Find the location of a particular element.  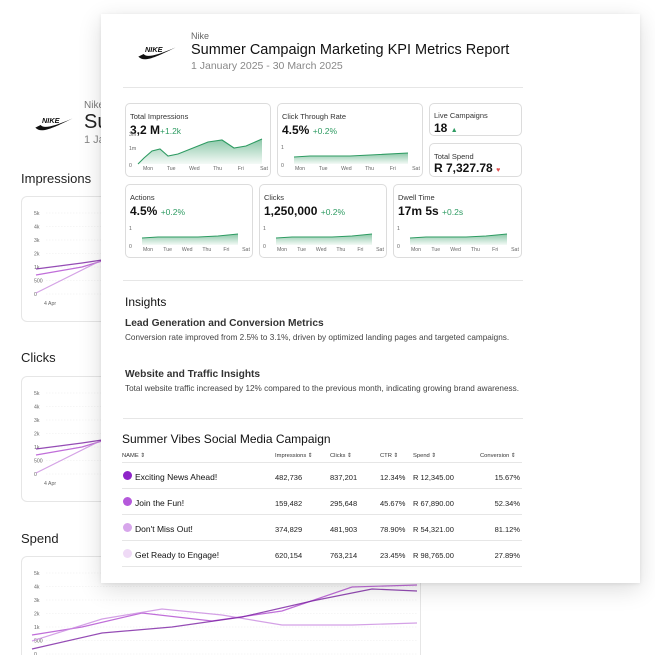

kpi-label: Live Campaigns is located at coordinates (461, 115).